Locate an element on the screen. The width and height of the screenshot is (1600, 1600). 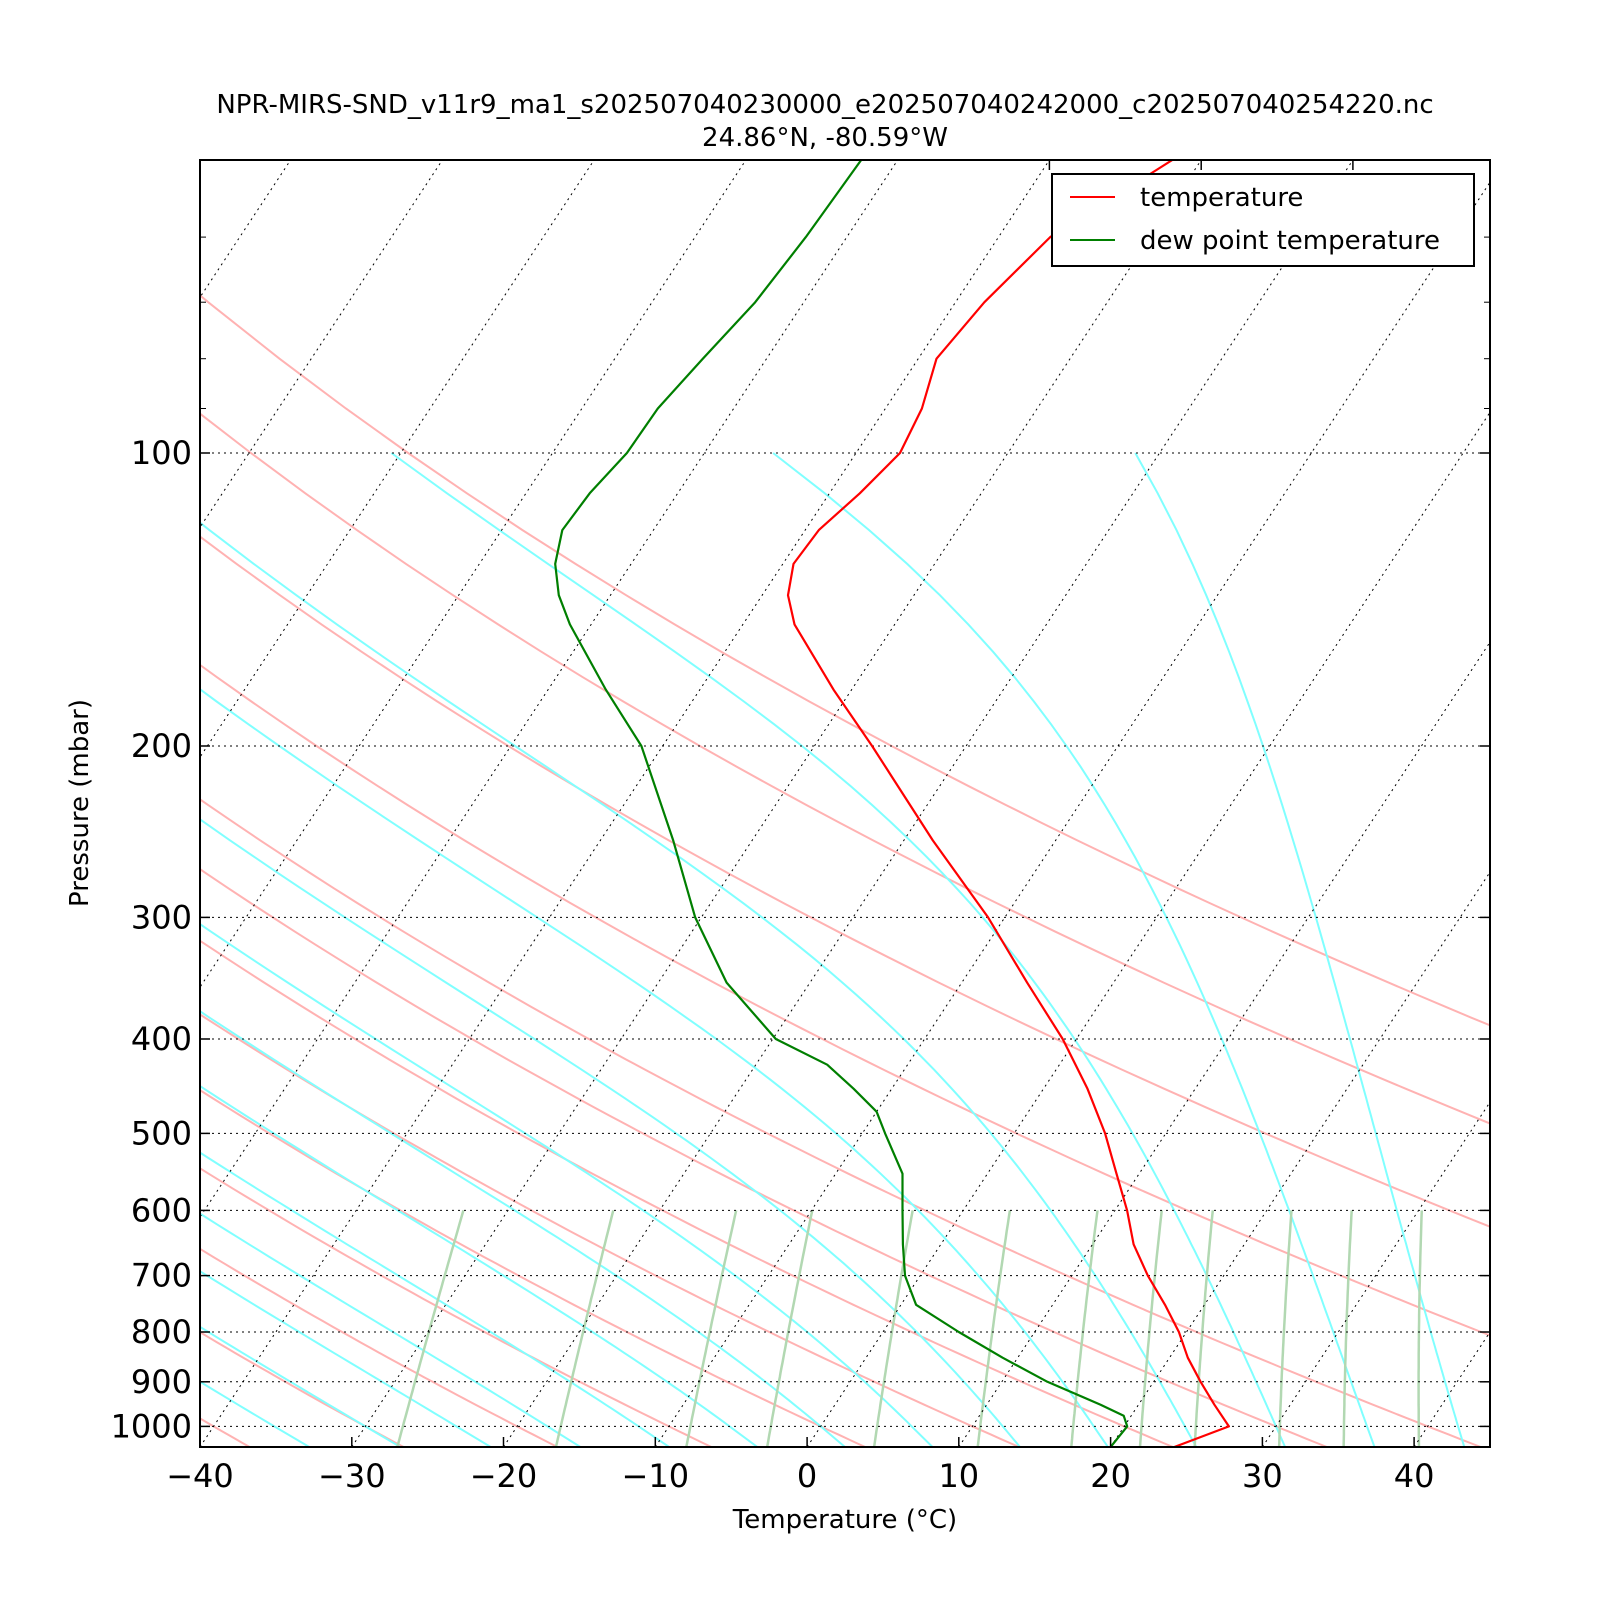
y-tick-label: 600 is located at coordinates (161, 1210).